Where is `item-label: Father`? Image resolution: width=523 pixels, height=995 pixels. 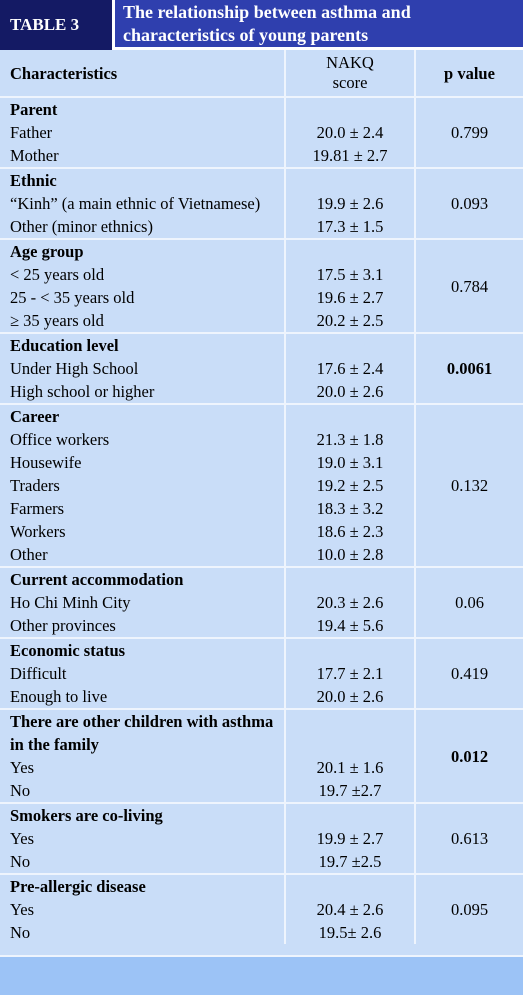
item-label: Father is located at coordinates (31, 132).